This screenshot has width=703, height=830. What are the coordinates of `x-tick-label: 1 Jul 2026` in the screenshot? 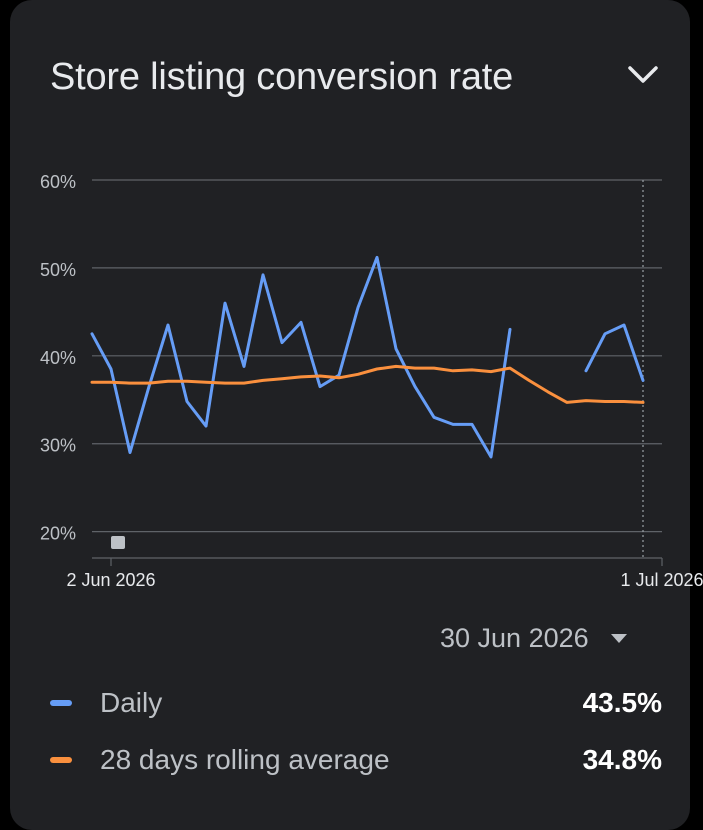 It's located at (661, 580).